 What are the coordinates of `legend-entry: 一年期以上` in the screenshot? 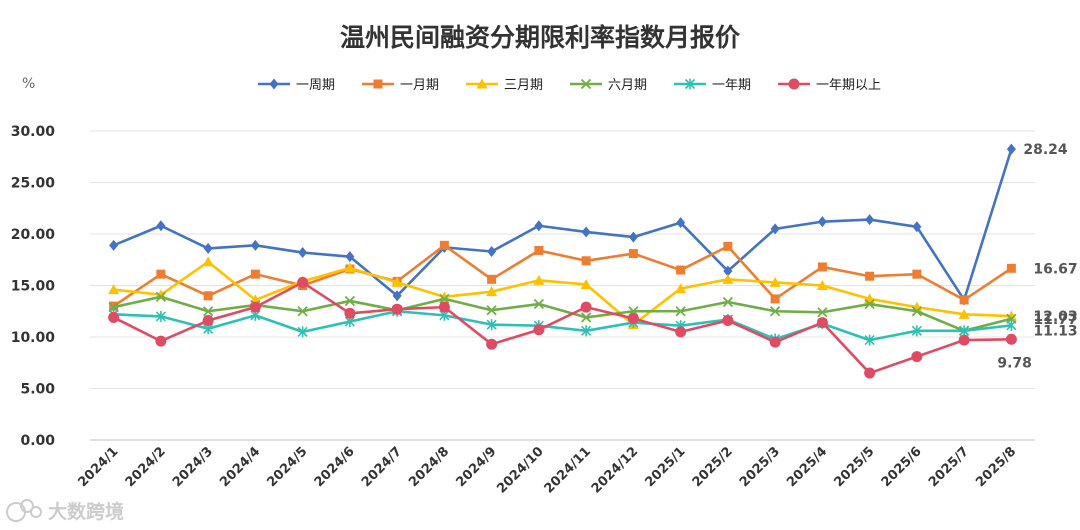 It's located at (829, 85).